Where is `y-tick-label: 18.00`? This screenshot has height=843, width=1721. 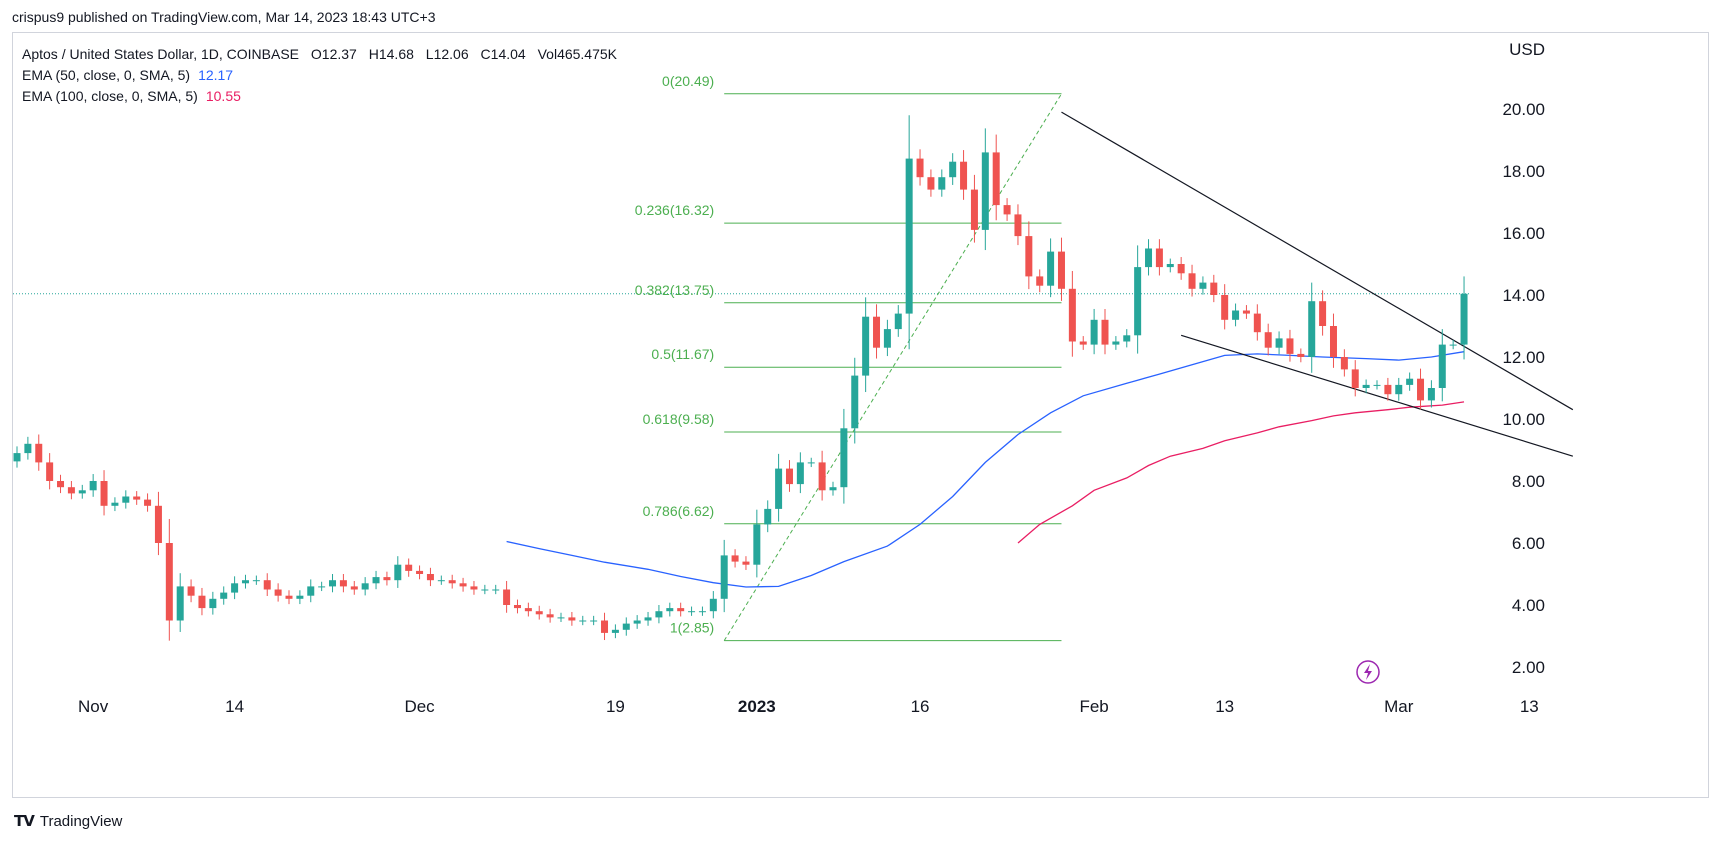 y-tick-label: 18.00 is located at coordinates (1523, 171).